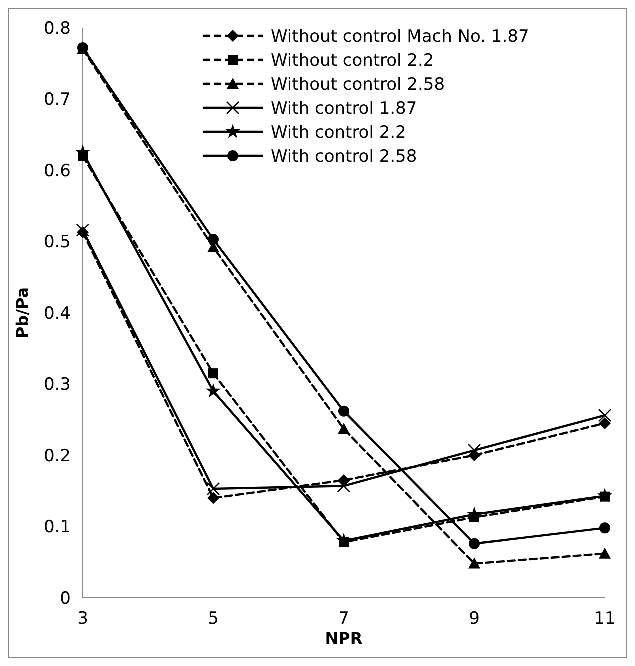 This screenshot has height=666, width=635. I want to click on y-tick-label: 0.4, so click(57, 314).